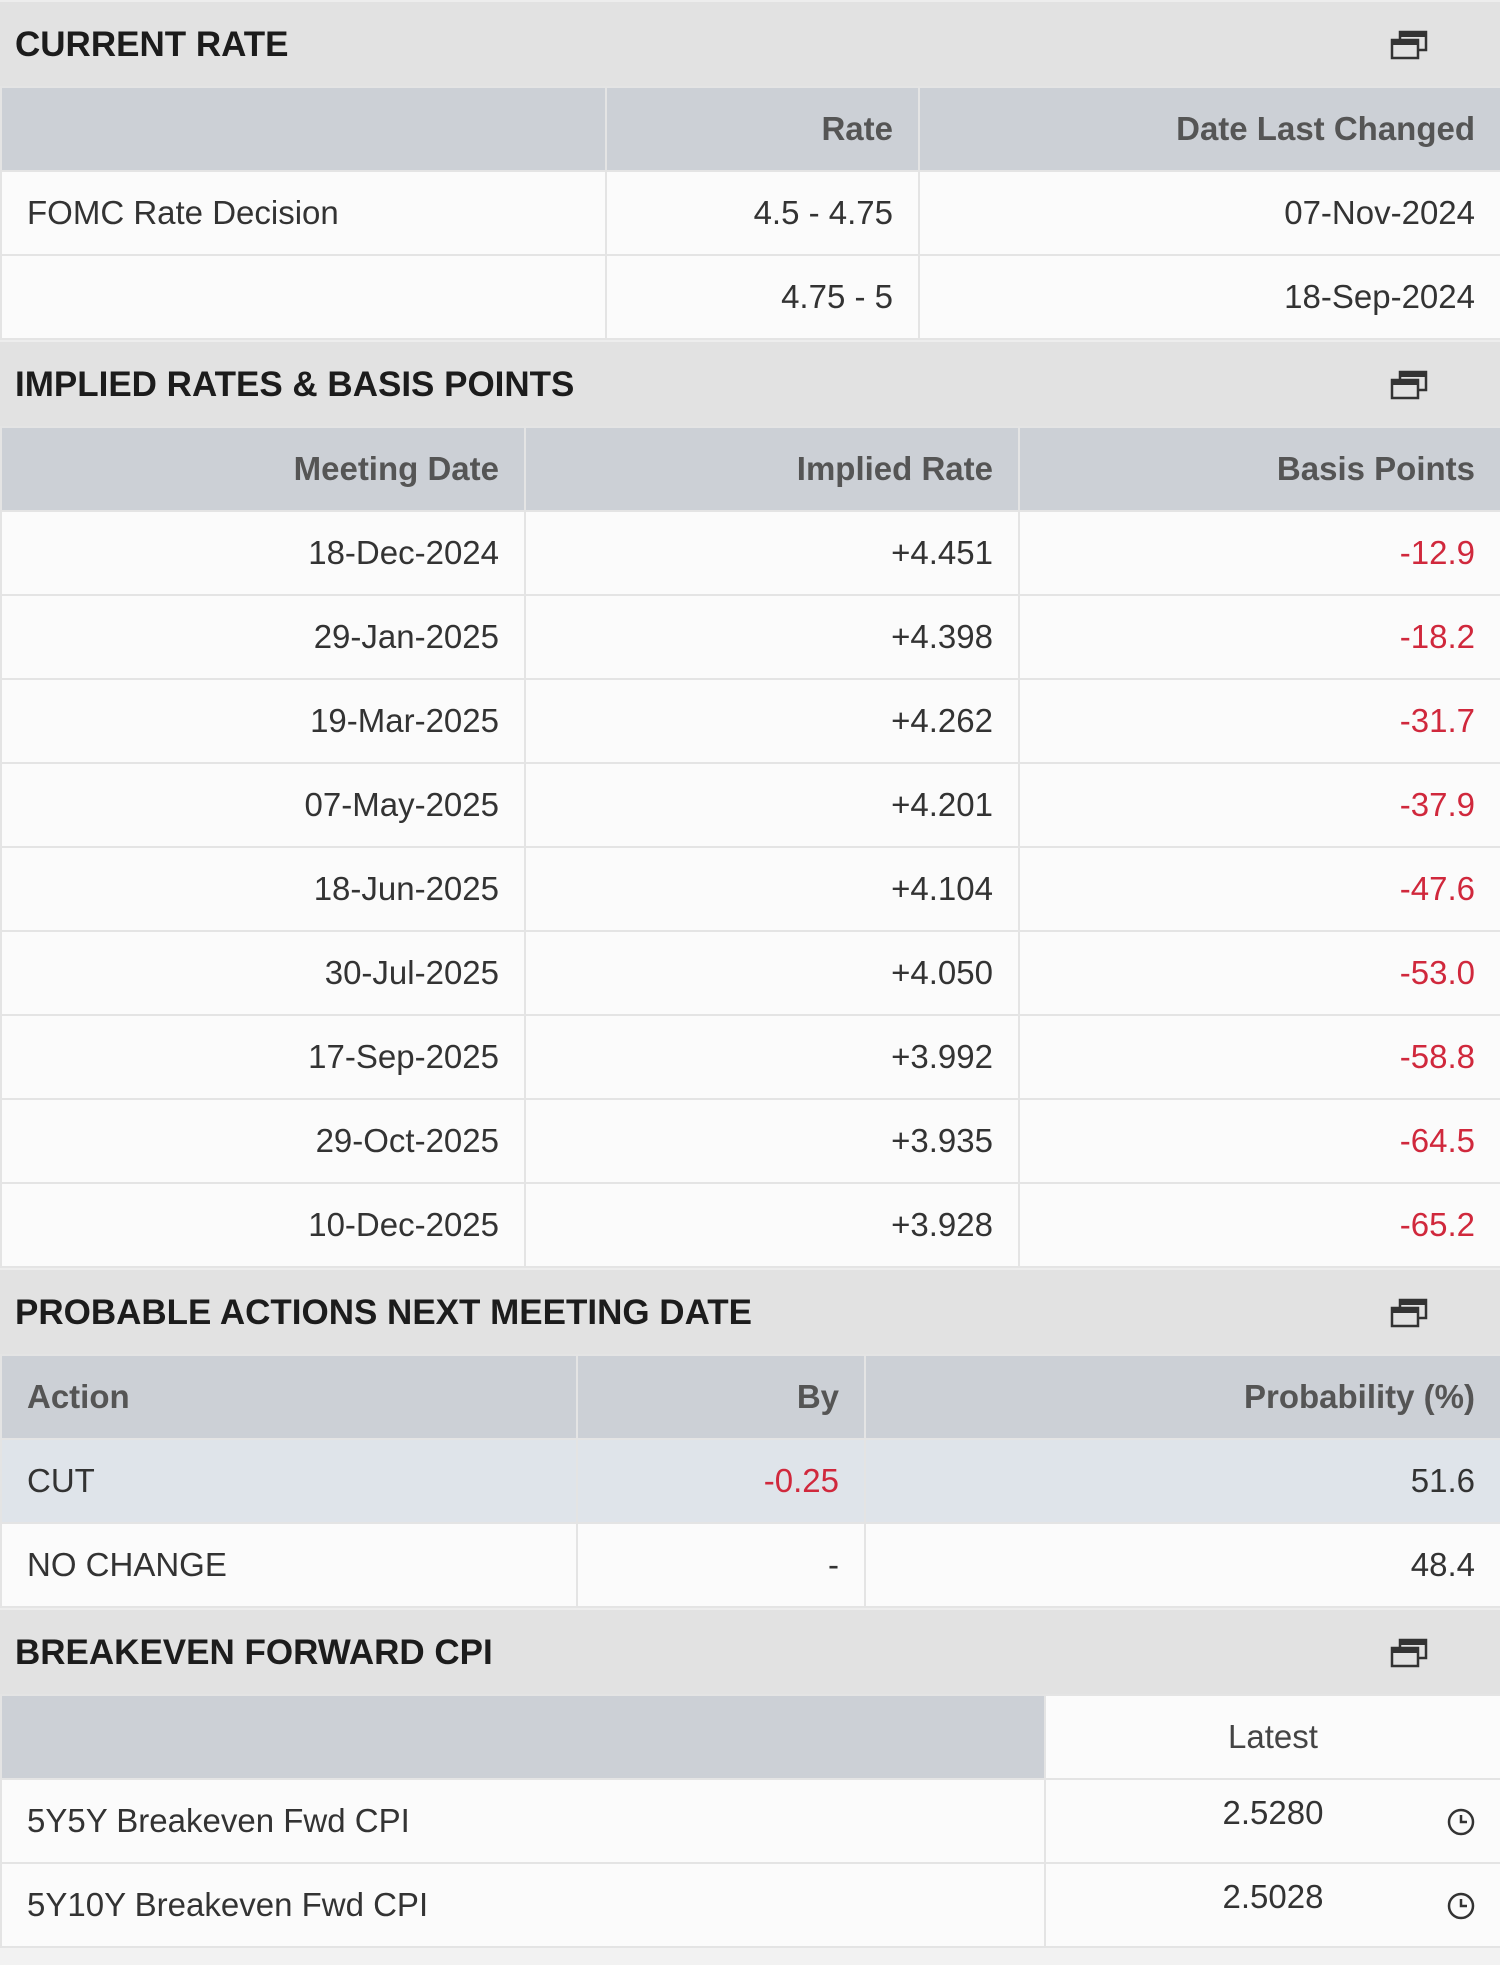  Describe the element at coordinates (1273, 1896) in the screenshot. I see `cell-value: 2.5028` at that location.